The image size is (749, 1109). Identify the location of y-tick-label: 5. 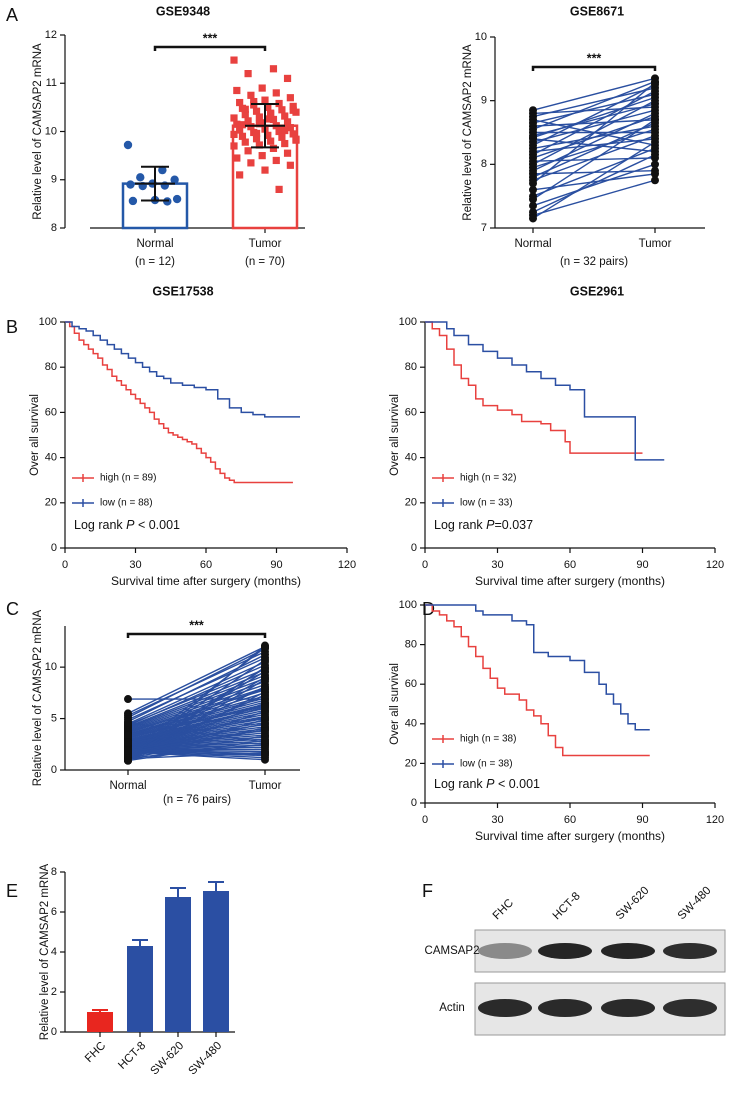
(54, 718).